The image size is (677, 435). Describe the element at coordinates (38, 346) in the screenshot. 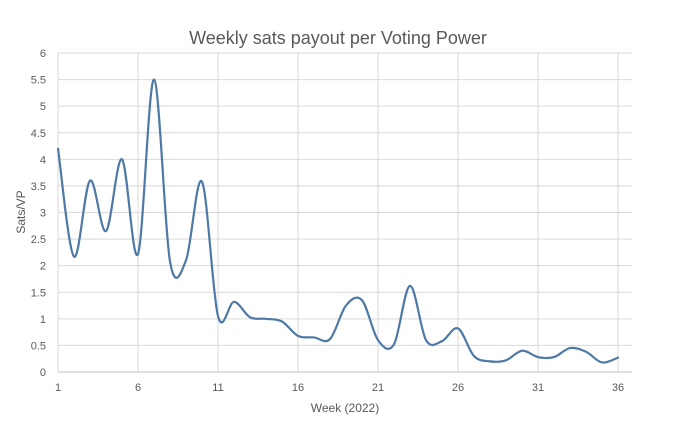

I see `y-tick-label: 0.5` at that location.